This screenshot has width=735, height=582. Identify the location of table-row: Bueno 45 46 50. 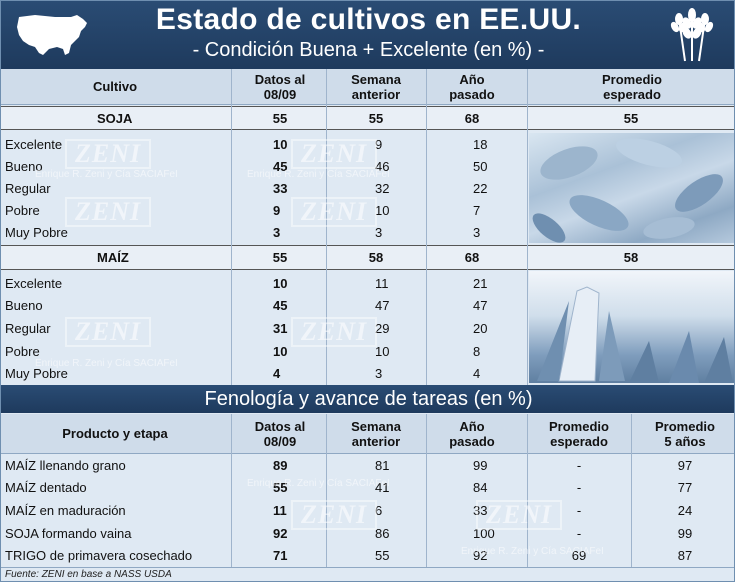
(367, 166).